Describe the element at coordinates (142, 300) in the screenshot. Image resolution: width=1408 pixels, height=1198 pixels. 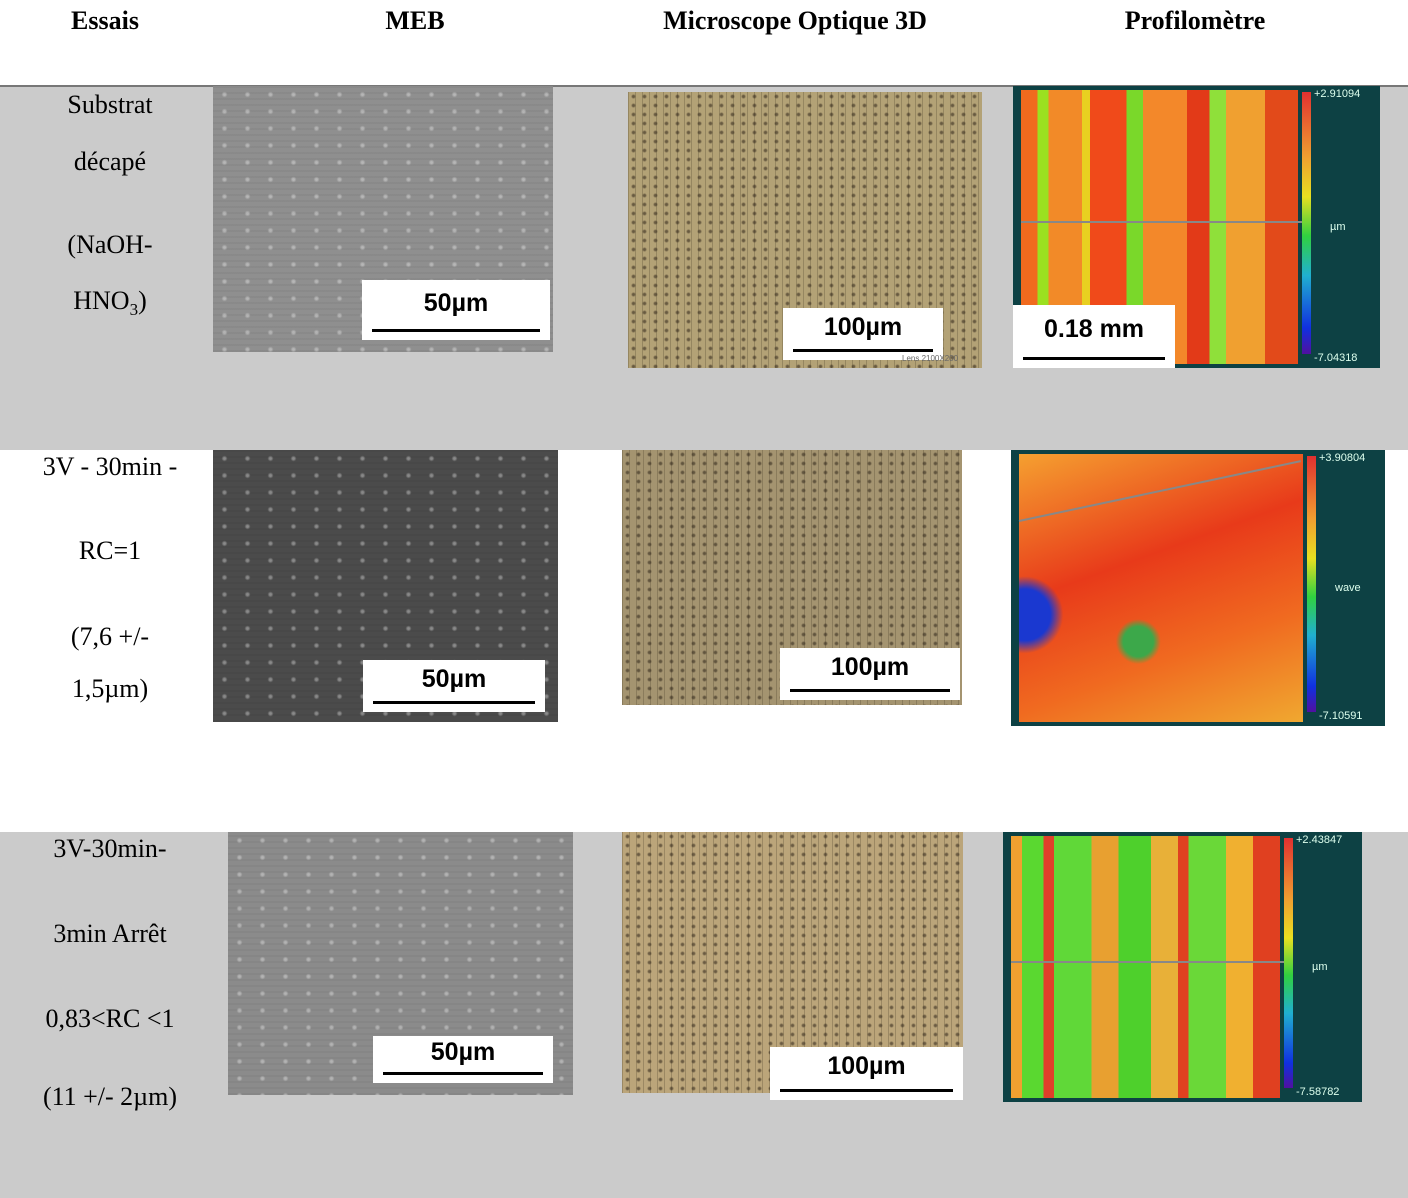
I see `label-part: )` at that location.